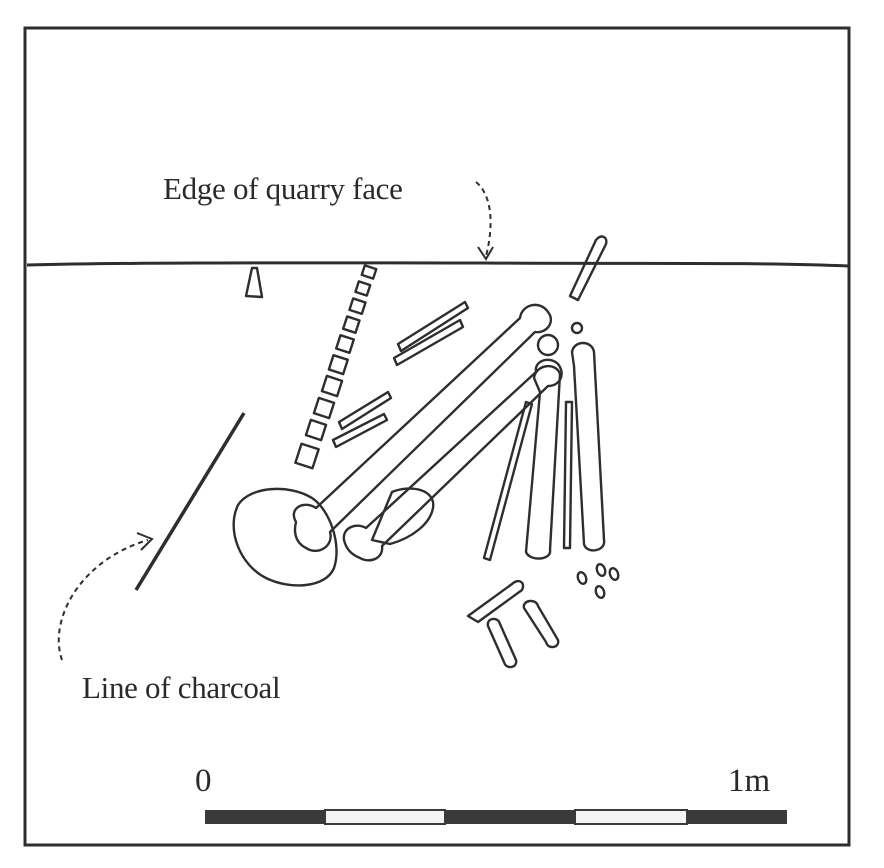  What do you see at coordinates (422, 428) in the screenshot?
I see `femur` at bounding box center [422, 428].